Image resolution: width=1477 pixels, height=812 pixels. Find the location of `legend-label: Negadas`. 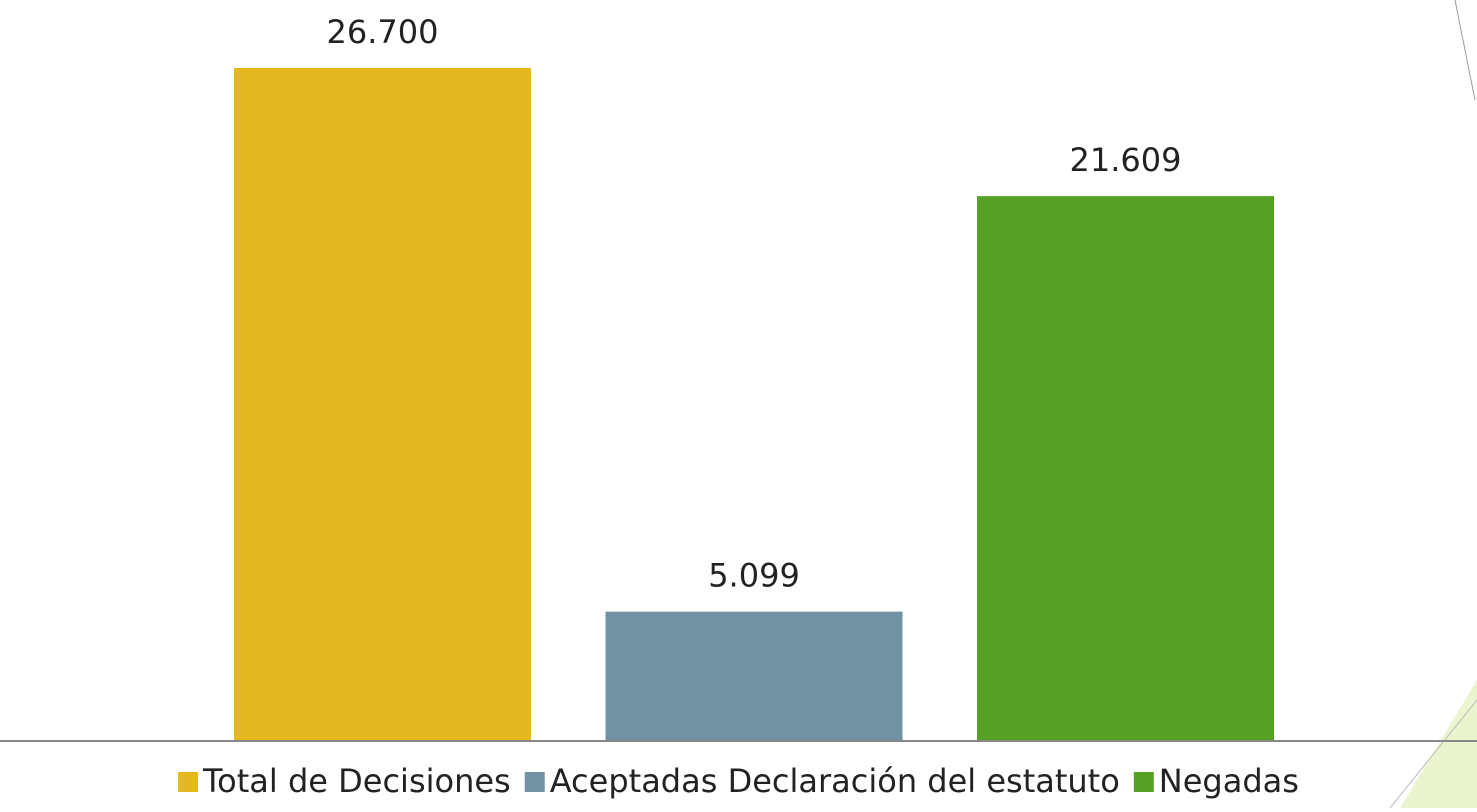

legend-label: Negadas is located at coordinates (1229, 781).